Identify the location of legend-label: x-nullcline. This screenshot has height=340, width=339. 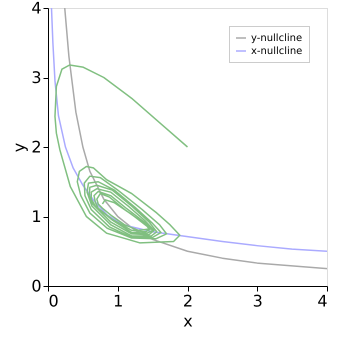
(276, 51).